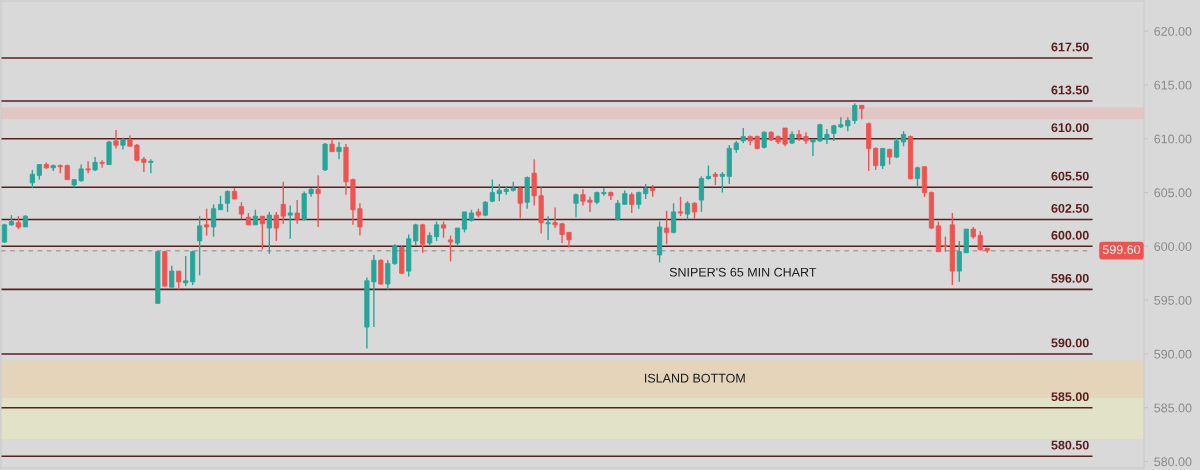  What do you see at coordinates (1070, 278) in the screenshot?
I see `ref-line-label: 596.00` at bounding box center [1070, 278].